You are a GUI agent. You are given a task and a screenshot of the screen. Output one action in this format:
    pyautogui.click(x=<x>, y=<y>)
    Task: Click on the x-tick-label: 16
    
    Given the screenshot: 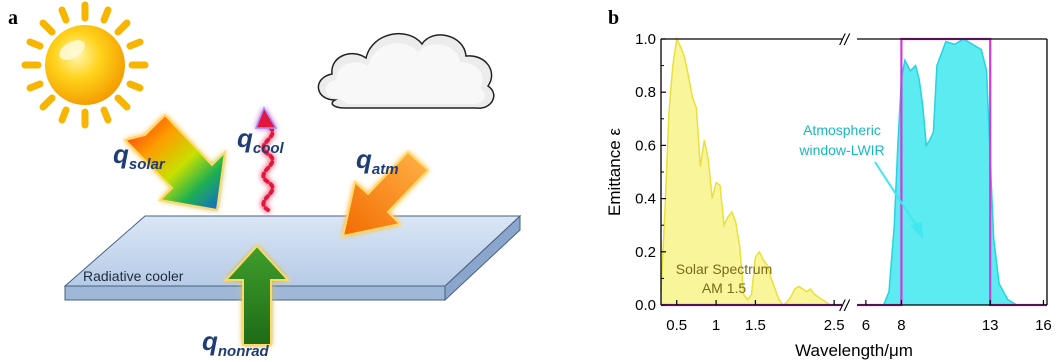 What is the action you would take?
    pyautogui.click(x=1043, y=325)
    